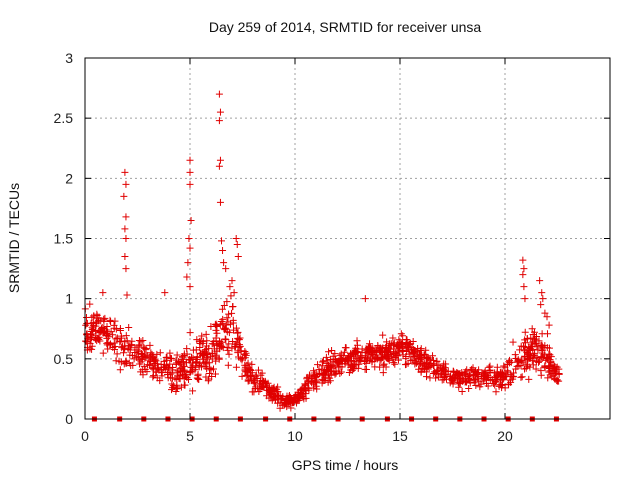 The height and width of the screenshot is (480, 640). What do you see at coordinates (69, 58) in the screenshot?
I see `y-tick-label: 3` at bounding box center [69, 58].